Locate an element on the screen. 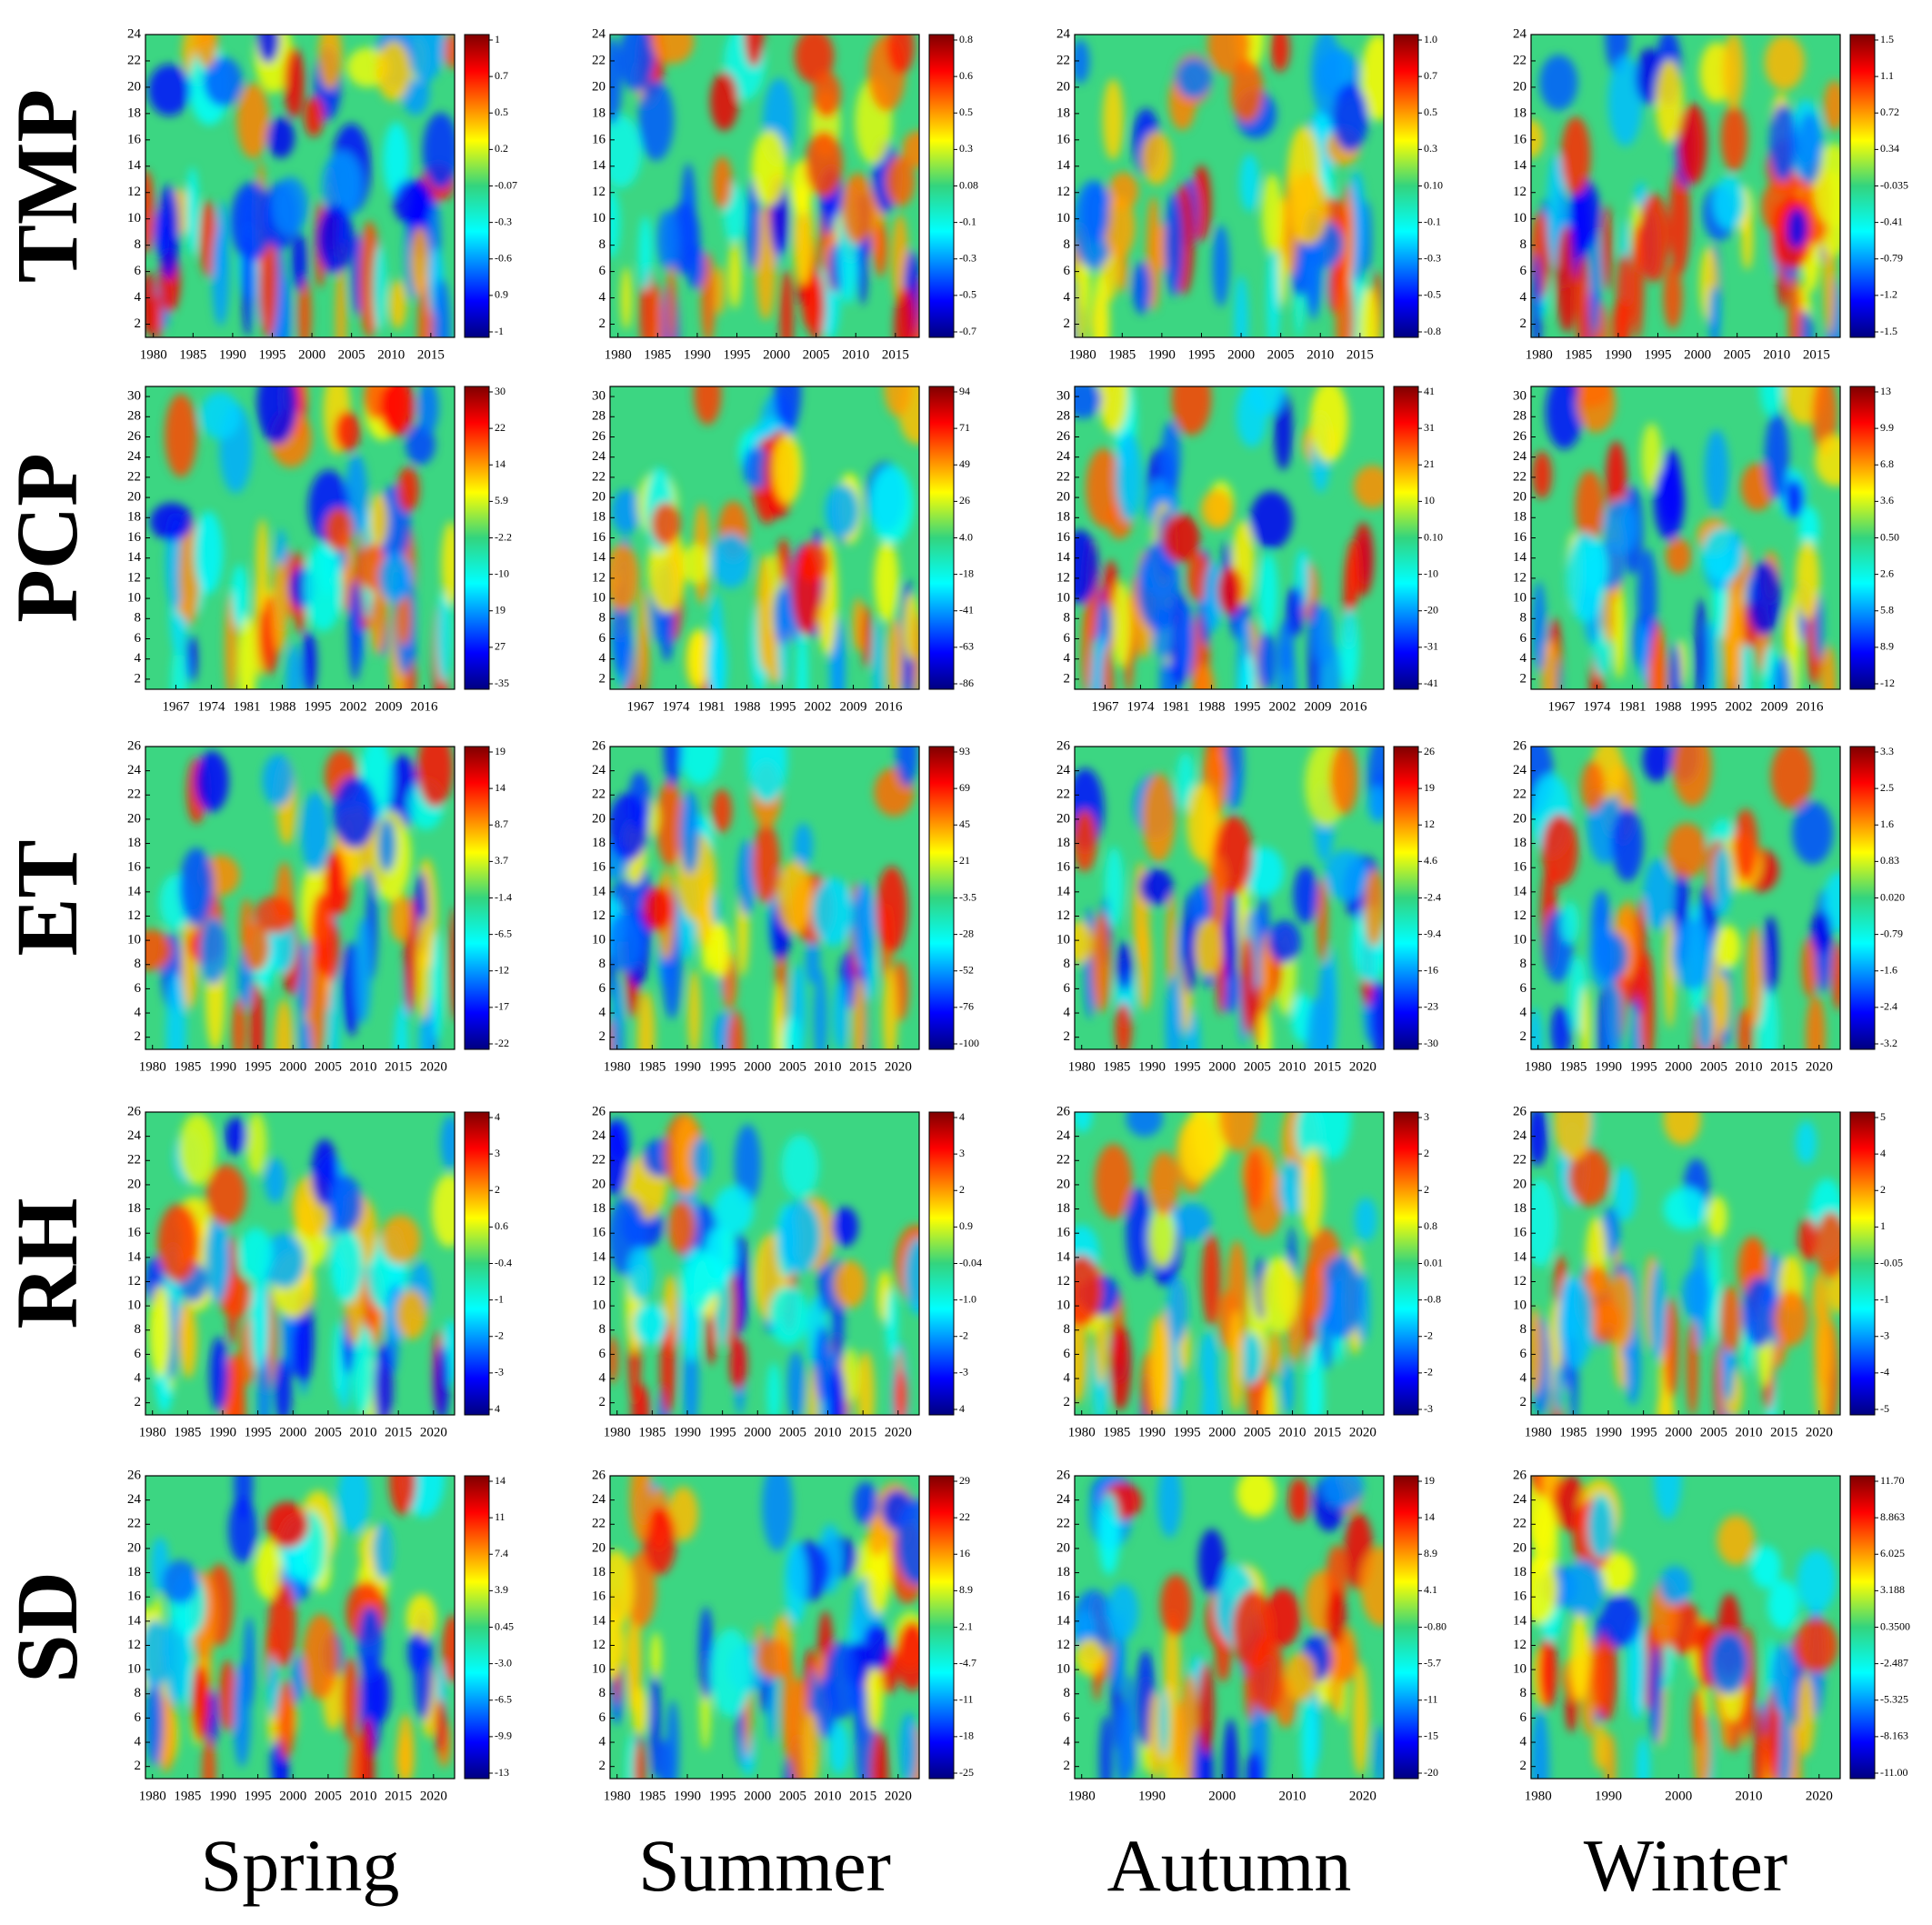  y-tick-label: 14 is located at coordinates (599, 1620).